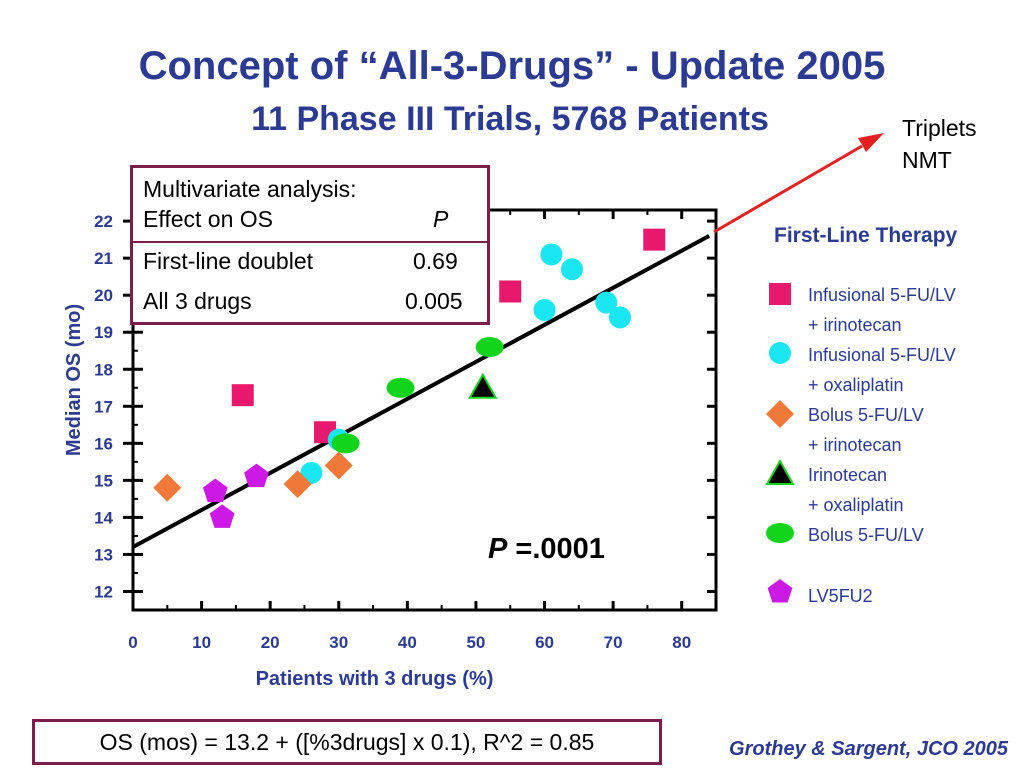  I want to click on triplets-annotation: Triplets NMT, so click(939, 144).